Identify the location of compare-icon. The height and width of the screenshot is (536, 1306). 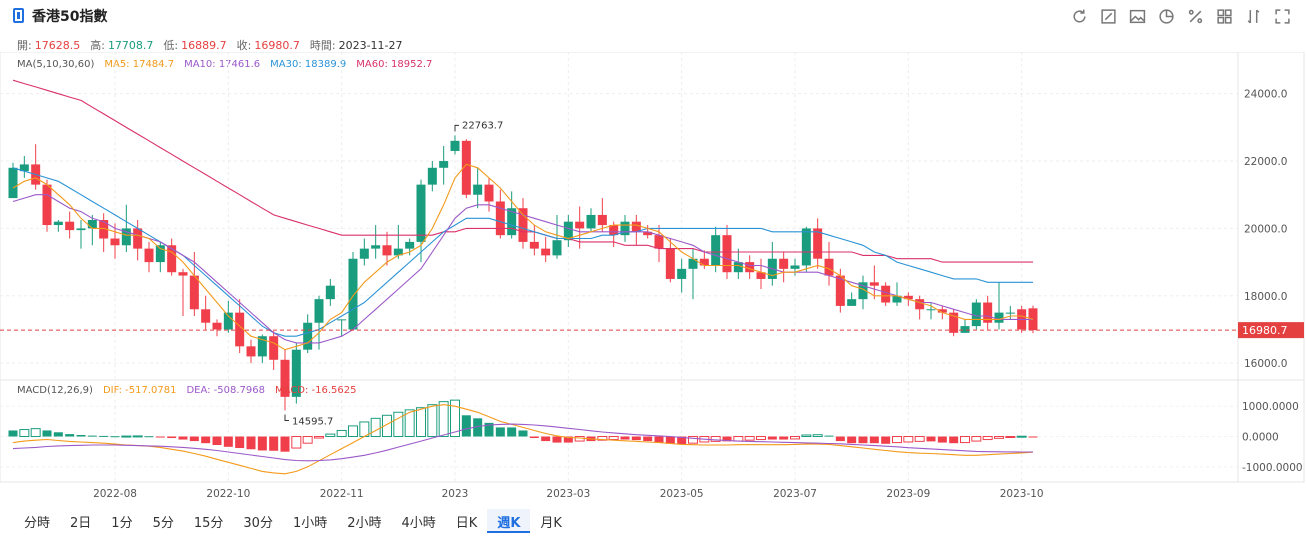
(1253, 16).